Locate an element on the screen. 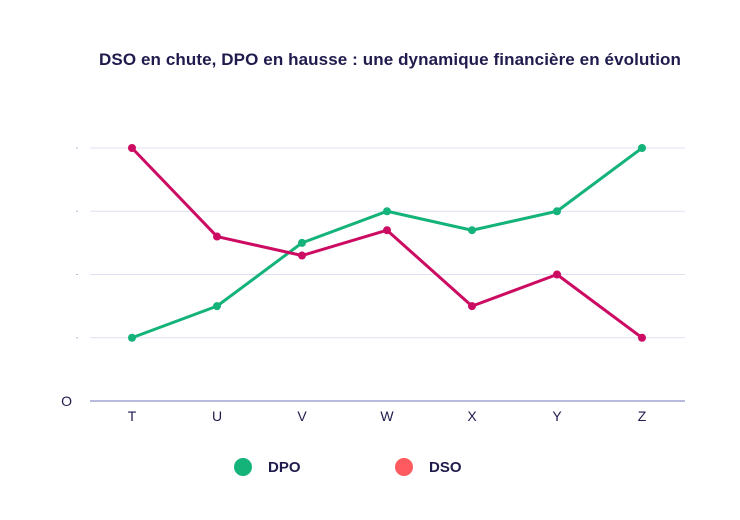  y-tick-label: O is located at coordinates (66, 401).